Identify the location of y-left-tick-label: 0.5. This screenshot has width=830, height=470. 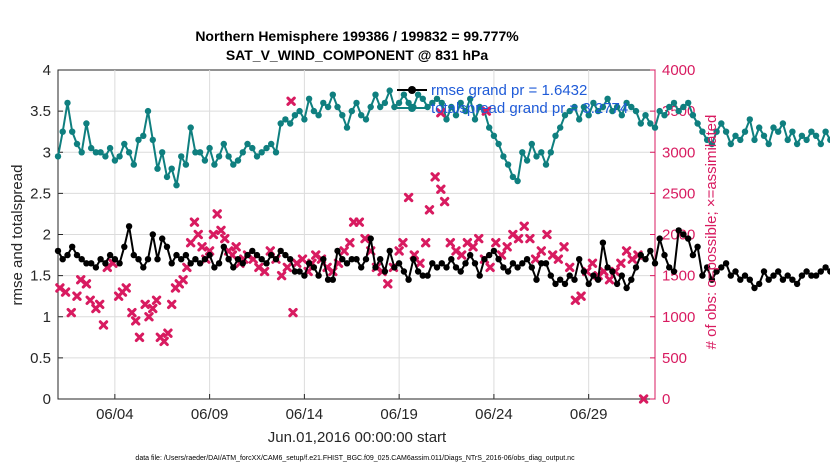
(40, 358).